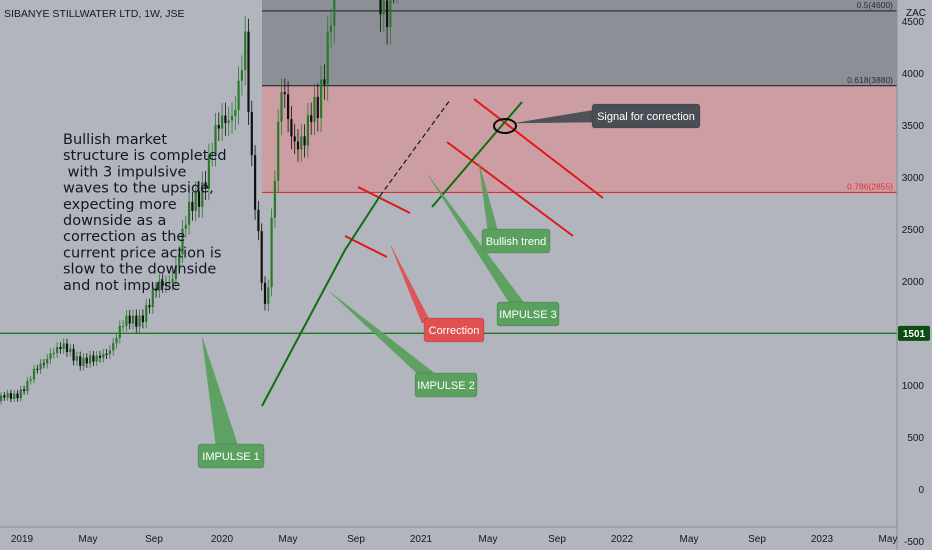  Describe the element at coordinates (913, 74) in the screenshot. I see `y-tick-label: 4000` at that location.